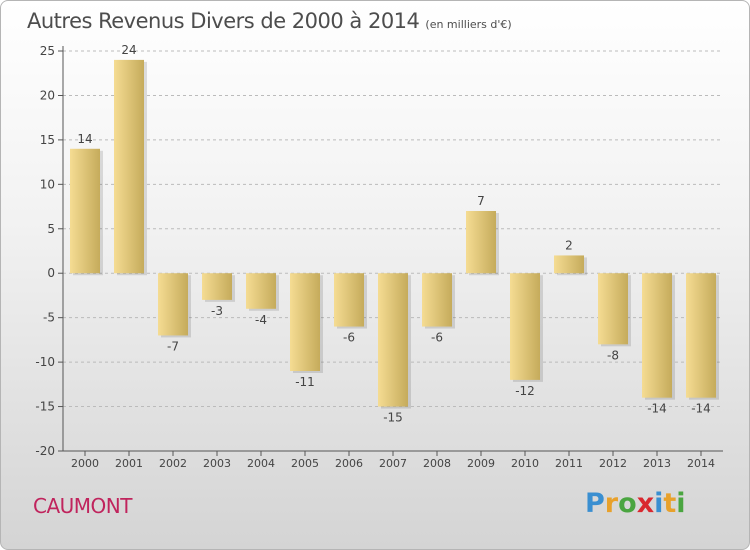  I want to click on x-tick-label: 2007, so click(393, 463).